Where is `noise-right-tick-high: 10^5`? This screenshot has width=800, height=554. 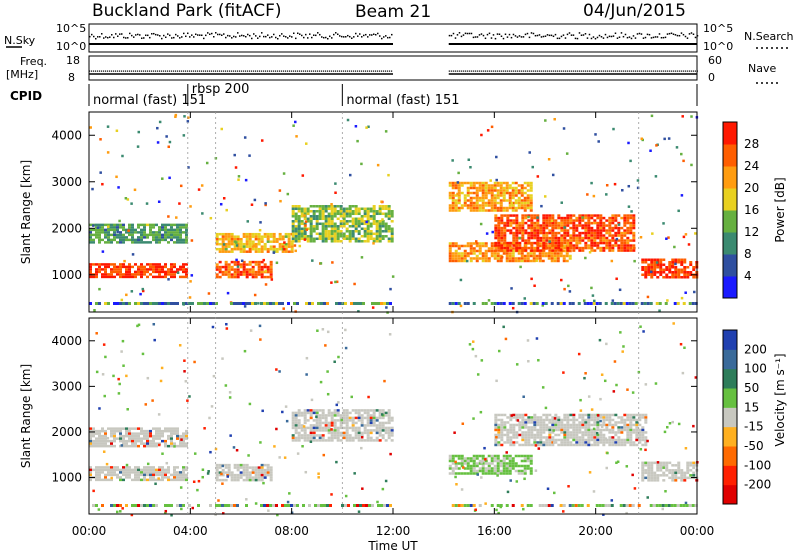 noise-right-tick-high: 10^5 is located at coordinates (718, 28).